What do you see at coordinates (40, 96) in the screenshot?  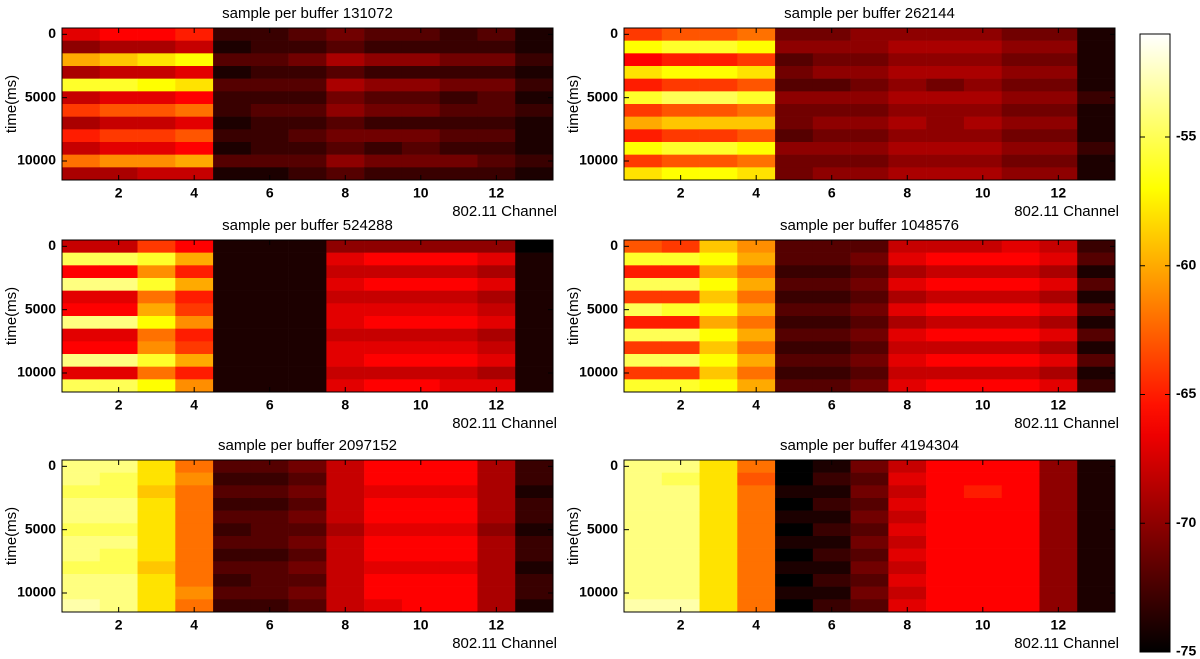 I see `y-tick-label: 5000` at bounding box center [40, 96].